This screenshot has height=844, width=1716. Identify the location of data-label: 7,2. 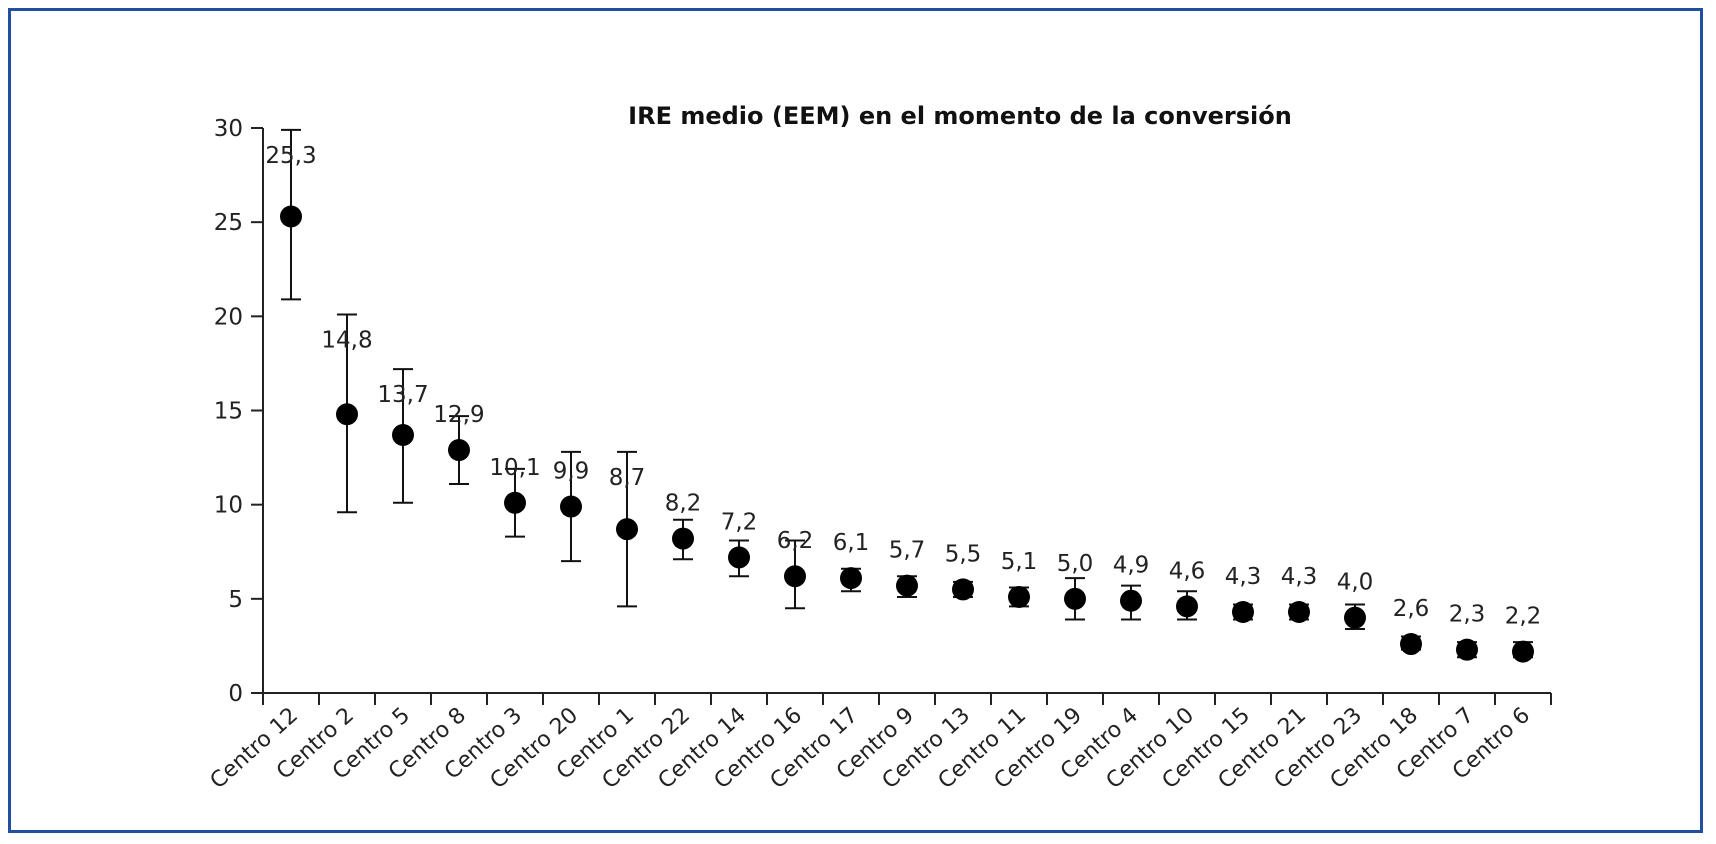
(739, 522).